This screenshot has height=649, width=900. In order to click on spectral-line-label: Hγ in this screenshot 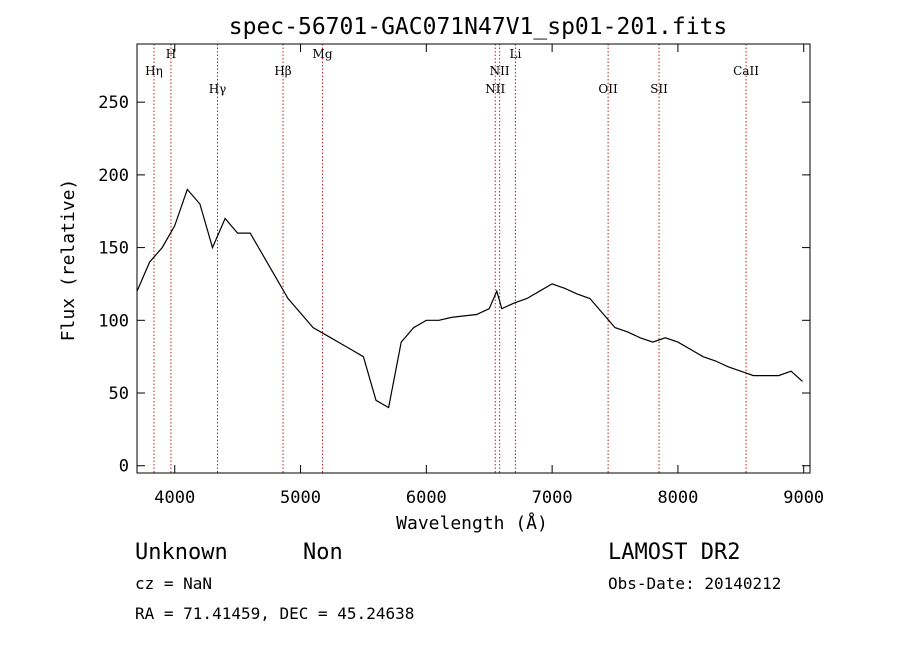, I will do `click(218, 89)`.